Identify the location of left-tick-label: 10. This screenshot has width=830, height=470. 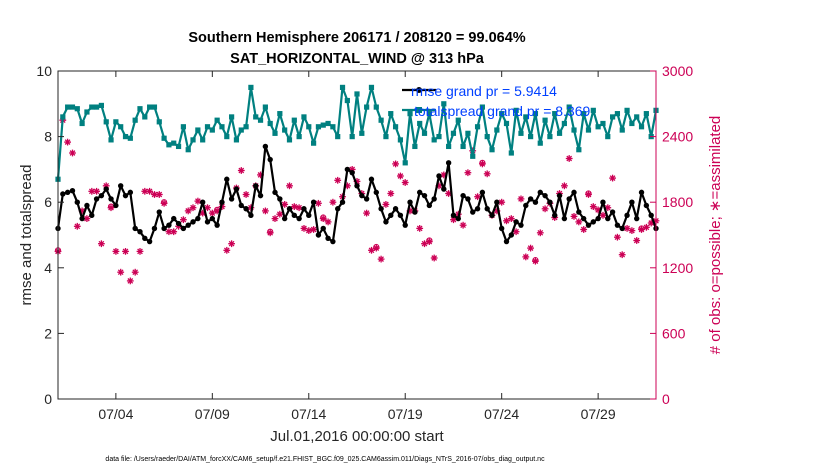
(44, 71).